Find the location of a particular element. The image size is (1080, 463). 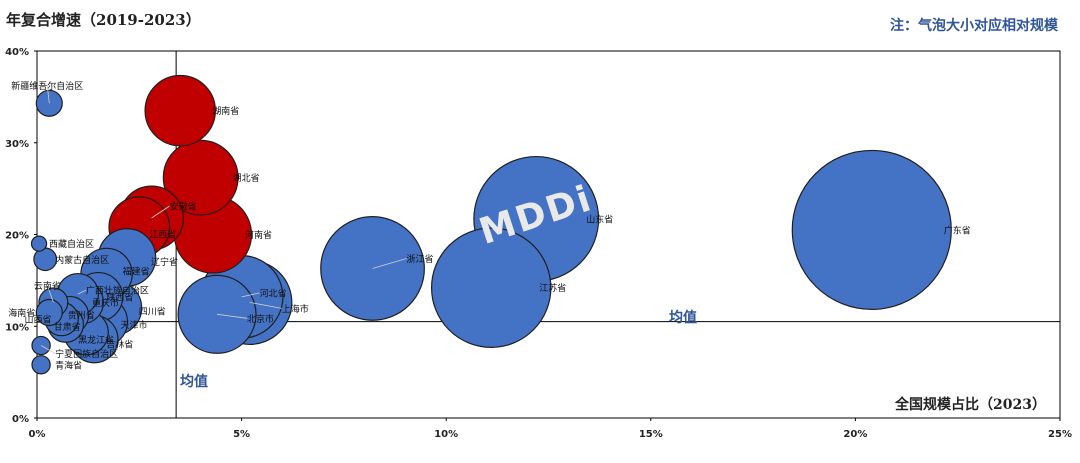

bubble-label: 江苏省 is located at coordinates (552, 288).